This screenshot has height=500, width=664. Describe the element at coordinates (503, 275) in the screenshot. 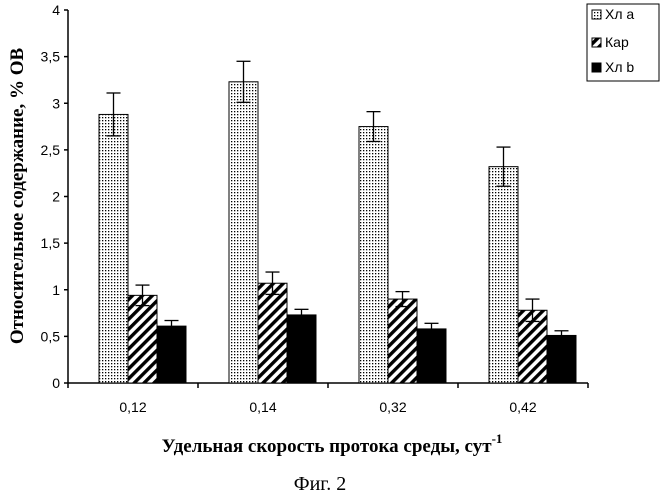

I see `bar-dots-0,42` at that location.